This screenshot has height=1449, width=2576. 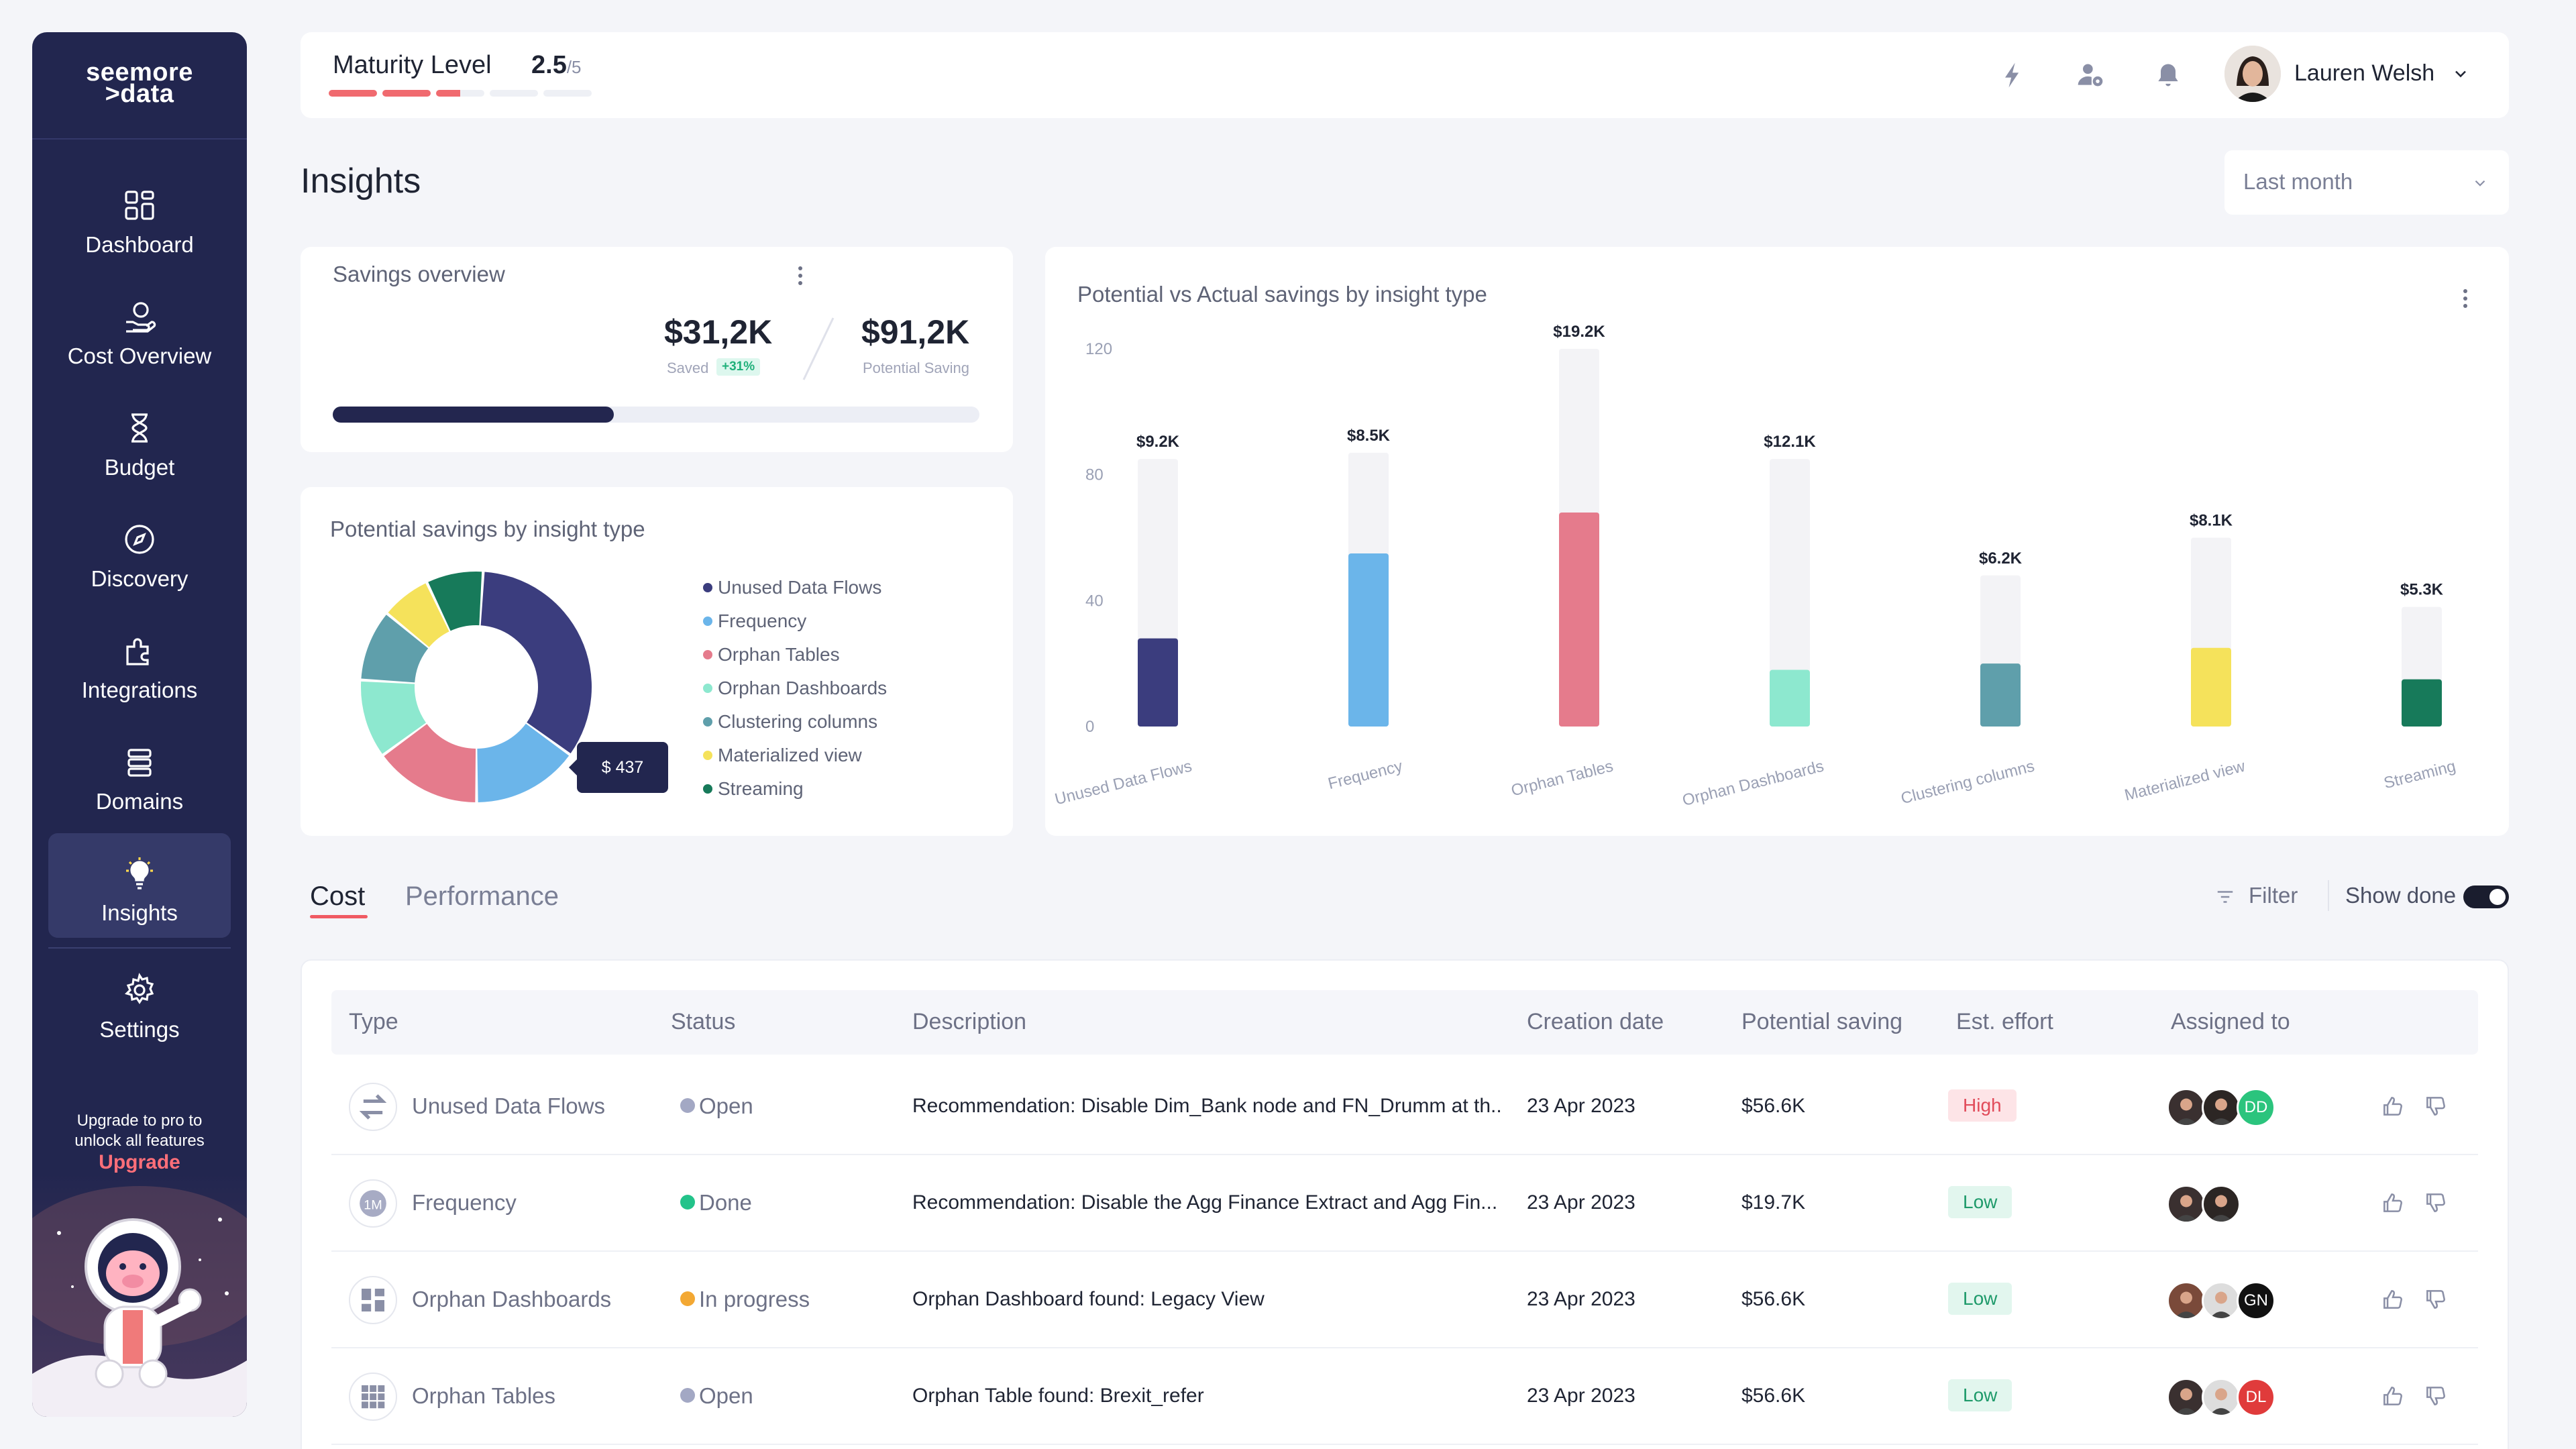 What do you see at coordinates (394, 717) in the screenshot?
I see `donut-slice-orphan-dashboards` at bounding box center [394, 717].